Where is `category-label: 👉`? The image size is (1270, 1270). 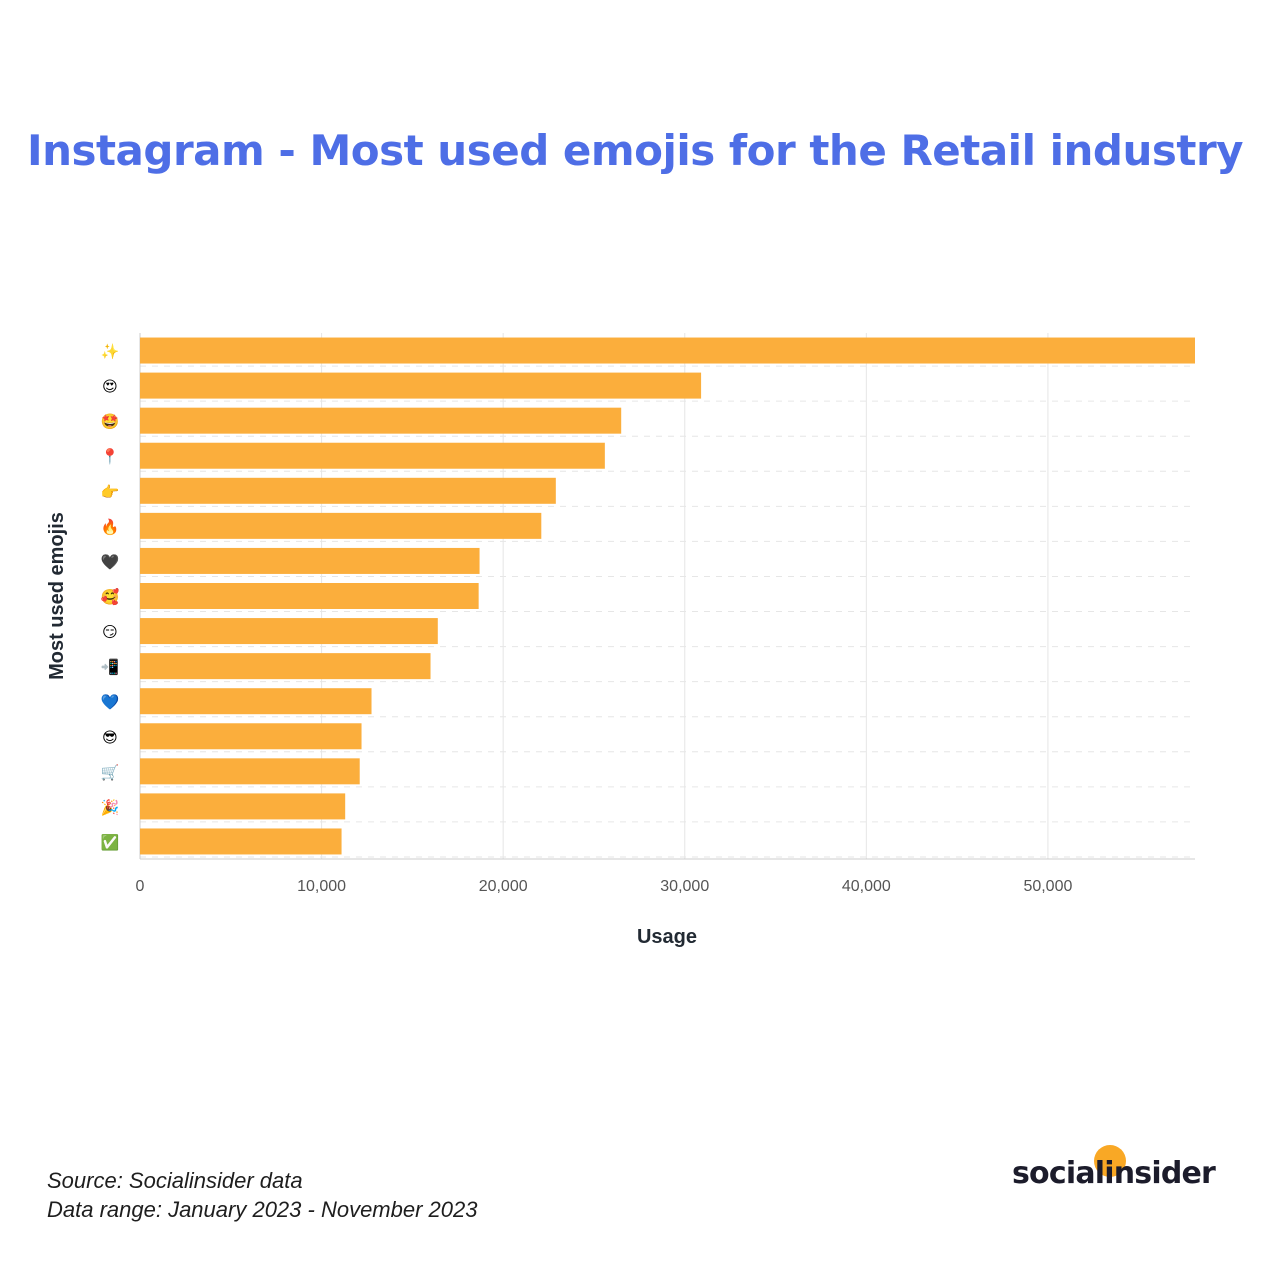 category-label: 👉 is located at coordinates (110, 492).